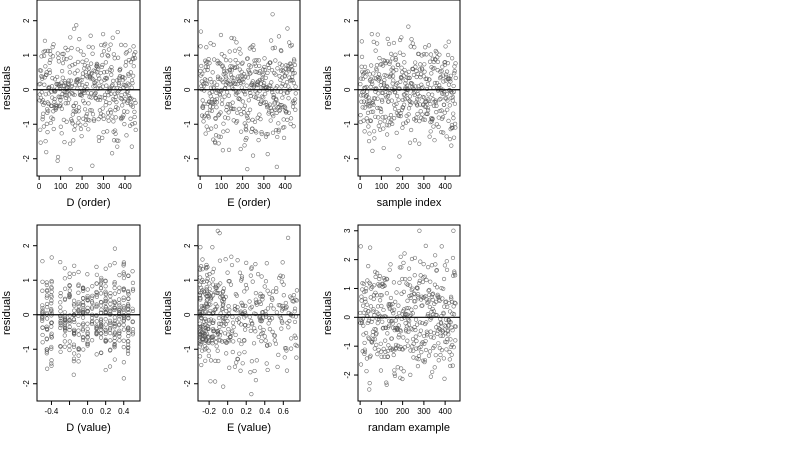 The height and width of the screenshot is (450, 800). I want to click on y-tick-label: 1, so click(187, 279).